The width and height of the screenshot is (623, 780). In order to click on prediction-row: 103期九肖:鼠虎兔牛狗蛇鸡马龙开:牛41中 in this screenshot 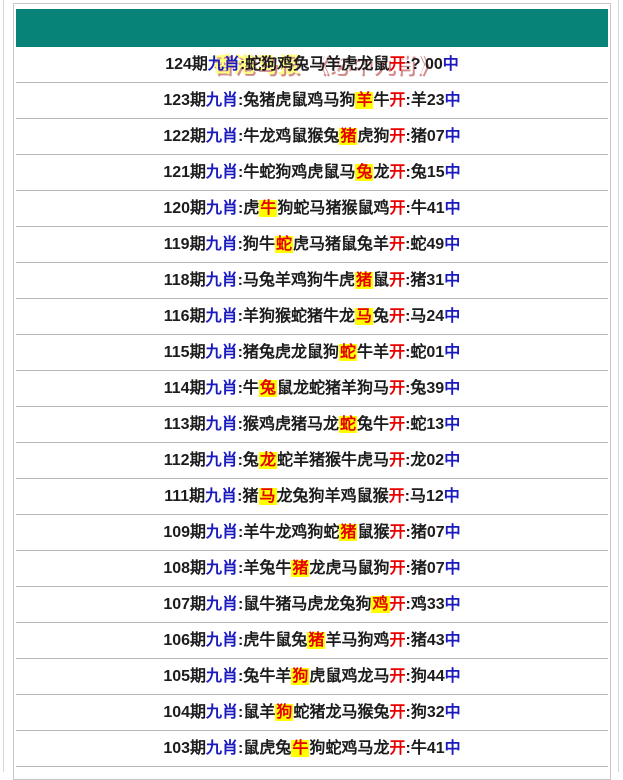, I will do `click(312, 749)`.